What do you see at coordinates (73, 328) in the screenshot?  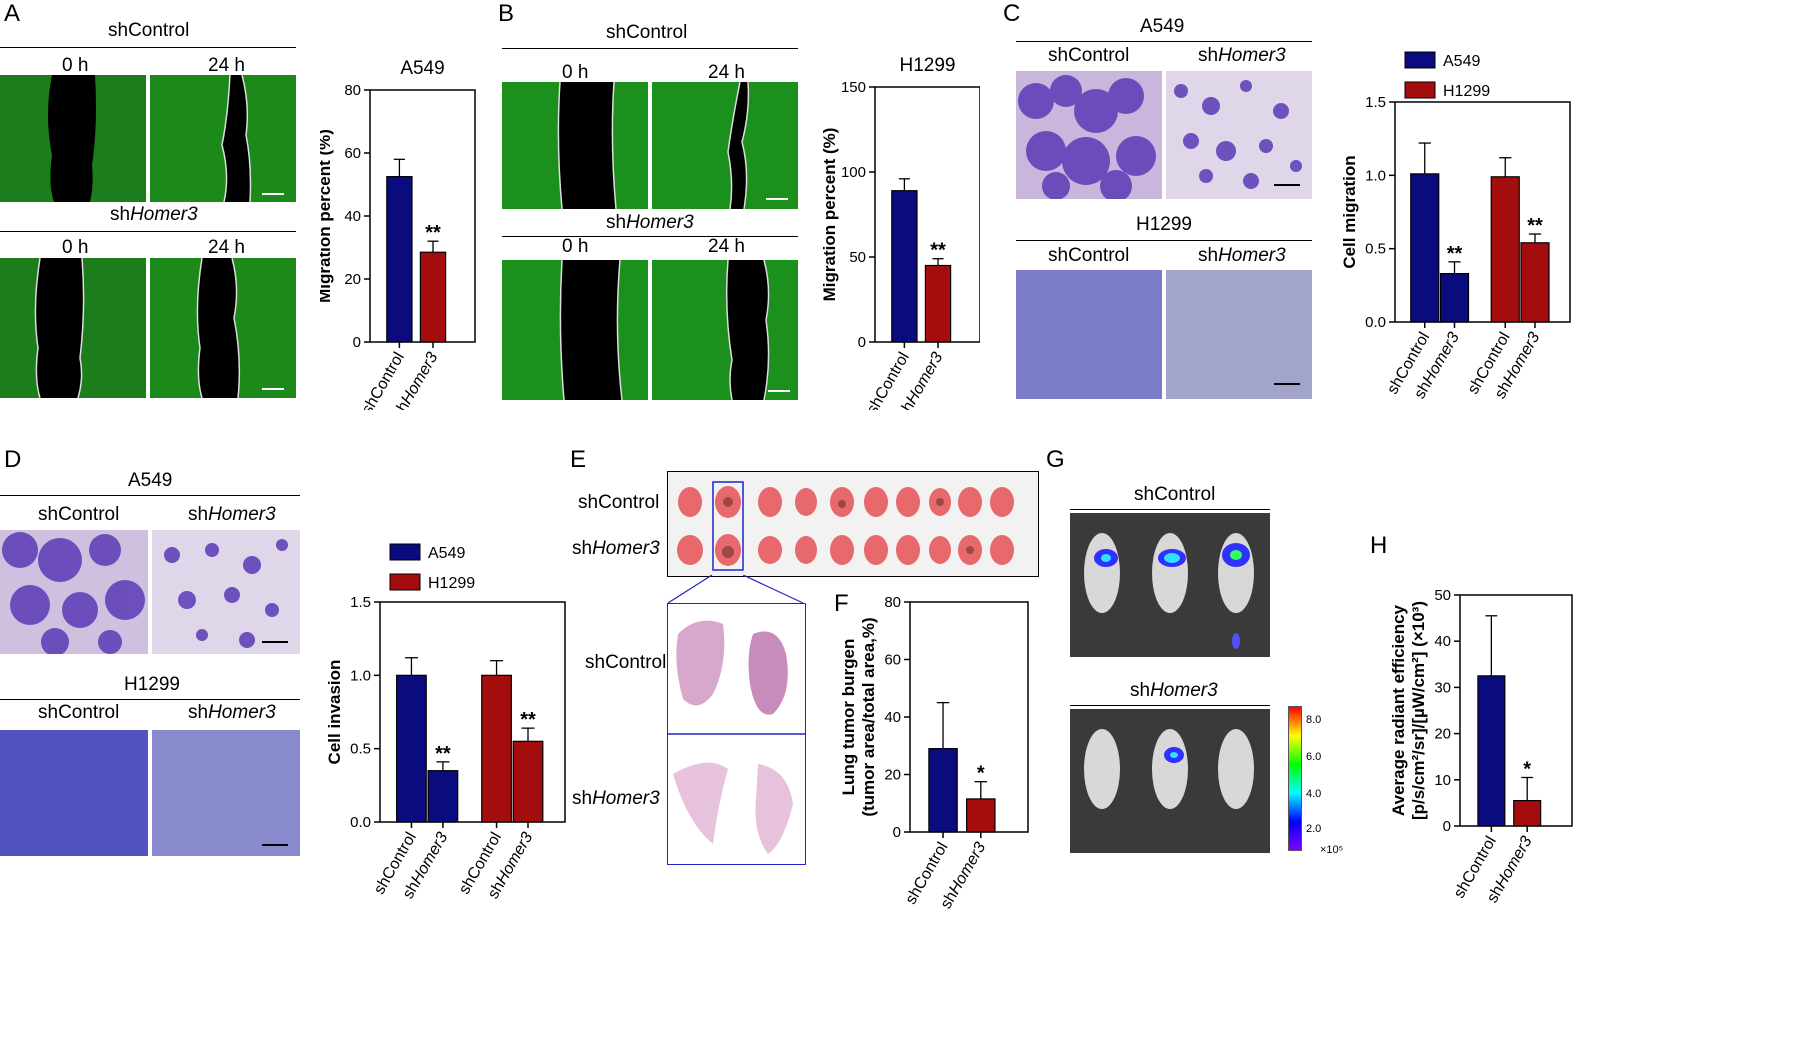 I see `wound-image-shhomer3-0h` at bounding box center [73, 328].